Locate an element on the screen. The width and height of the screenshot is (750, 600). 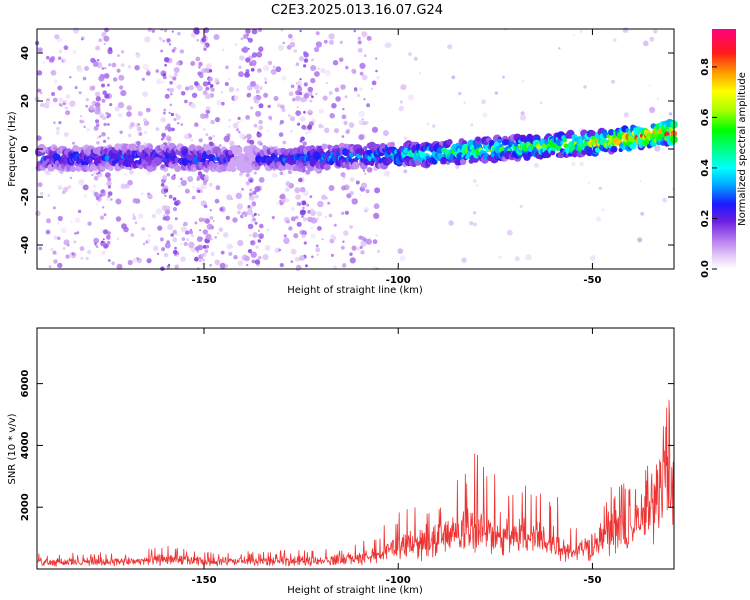
y-tick-label: 4000 is located at coordinates (25, 445).